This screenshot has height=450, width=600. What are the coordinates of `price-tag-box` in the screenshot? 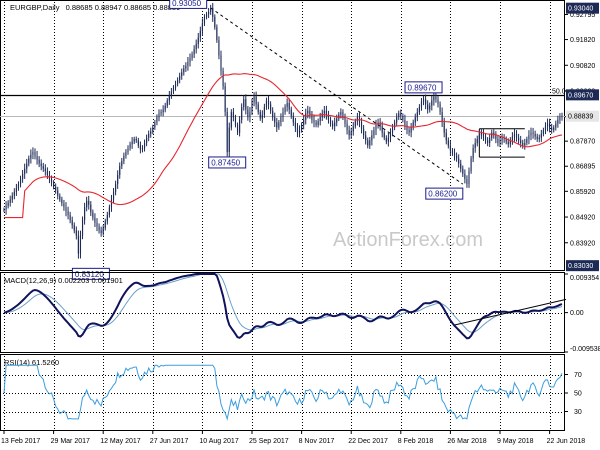 It's located at (582, 8).